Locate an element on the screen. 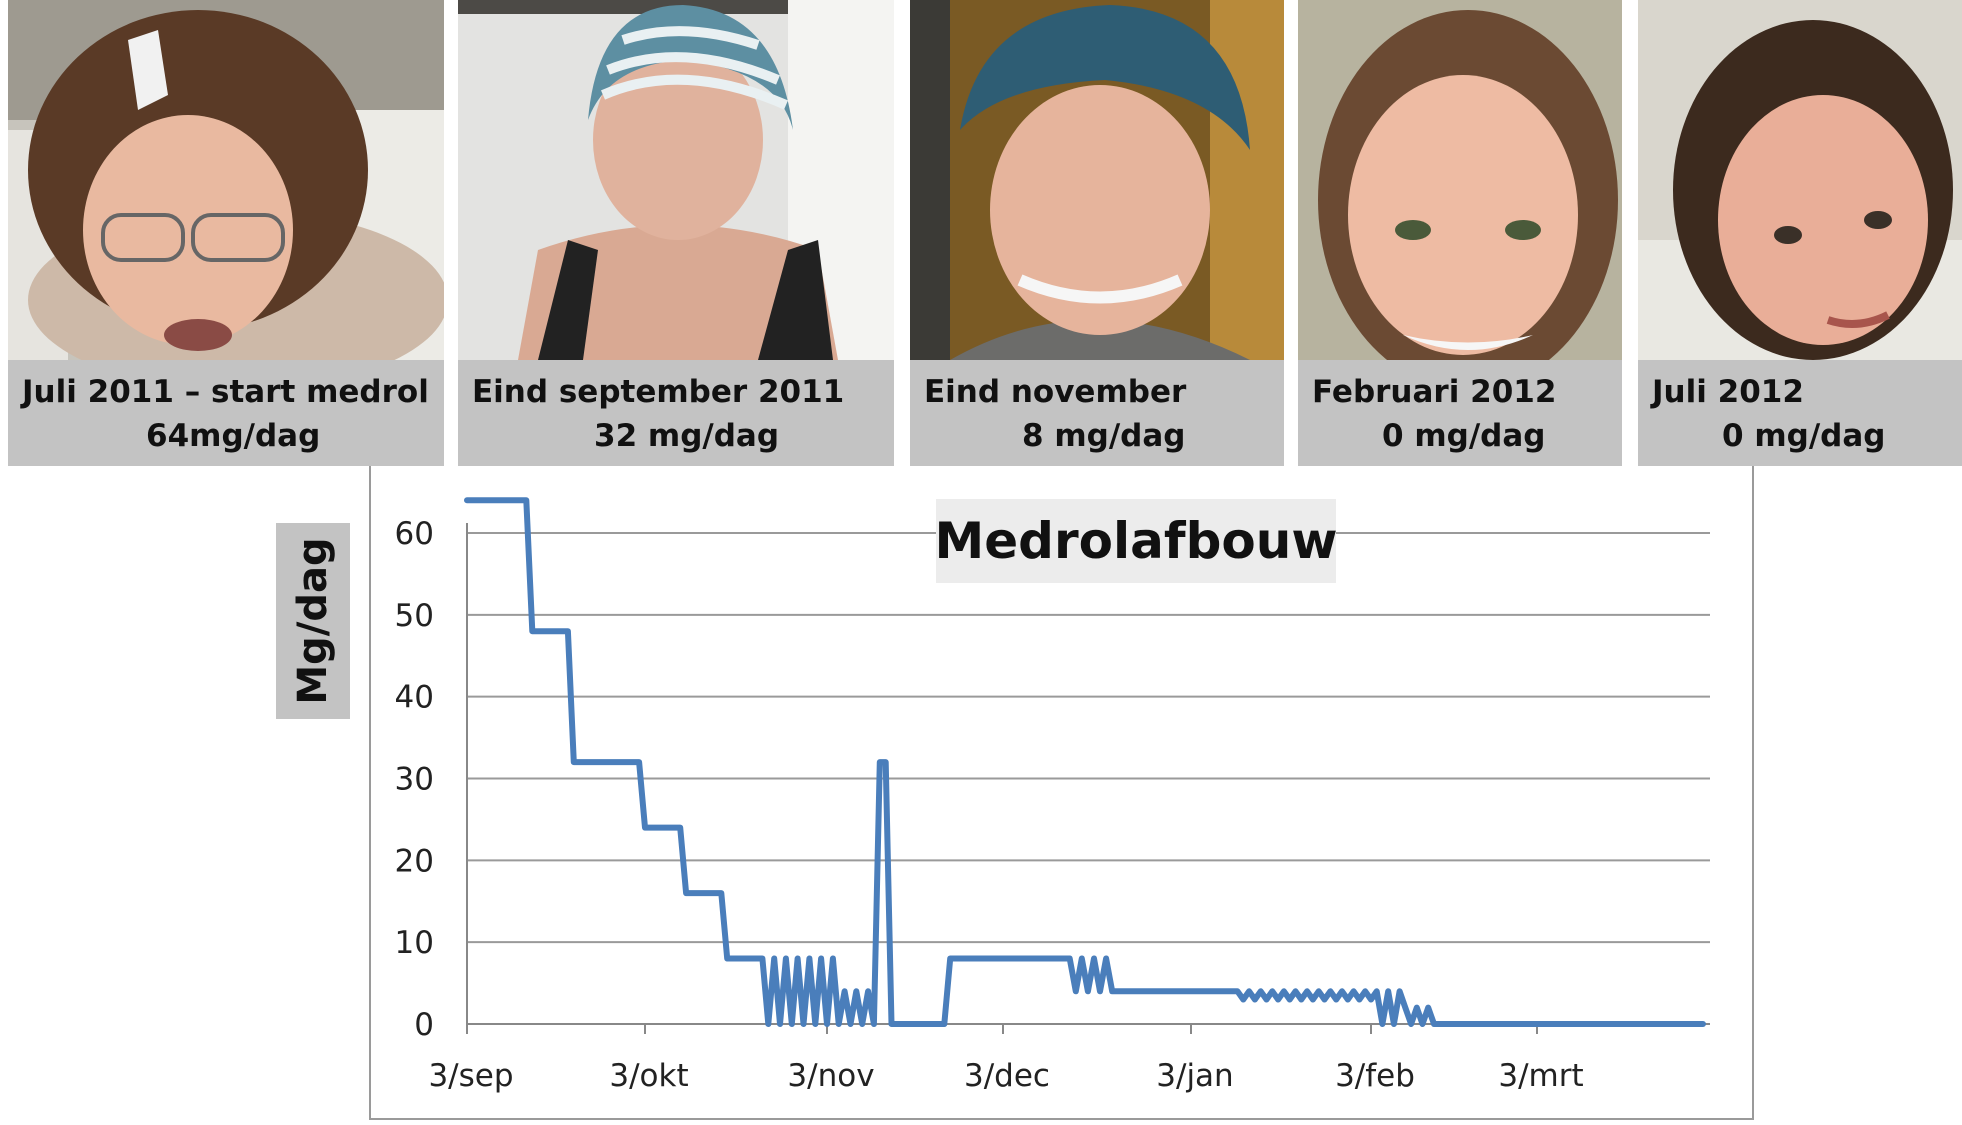  y-tick-label-50: 50 is located at coordinates (414, 616).